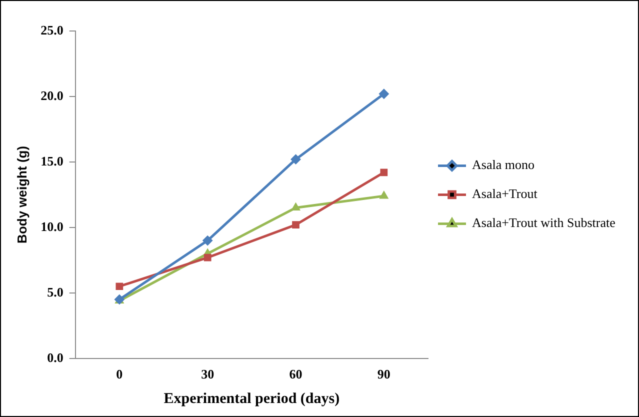  Describe the element at coordinates (55, 292) in the screenshot. I see `y-tick-label: 5.0` at that location.